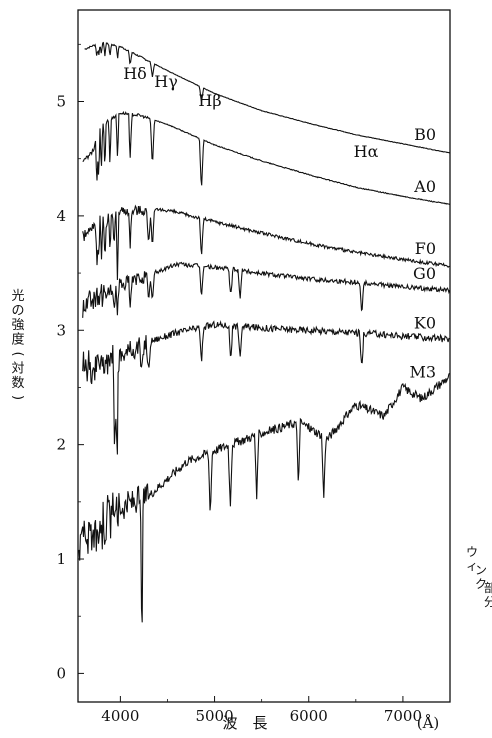 The height and width of the screenshot is (738, 492). Describe the element at coordinates (70, 362) in the screenshot. I see `y-axis: 0 1 2 3 4 5` at that location.